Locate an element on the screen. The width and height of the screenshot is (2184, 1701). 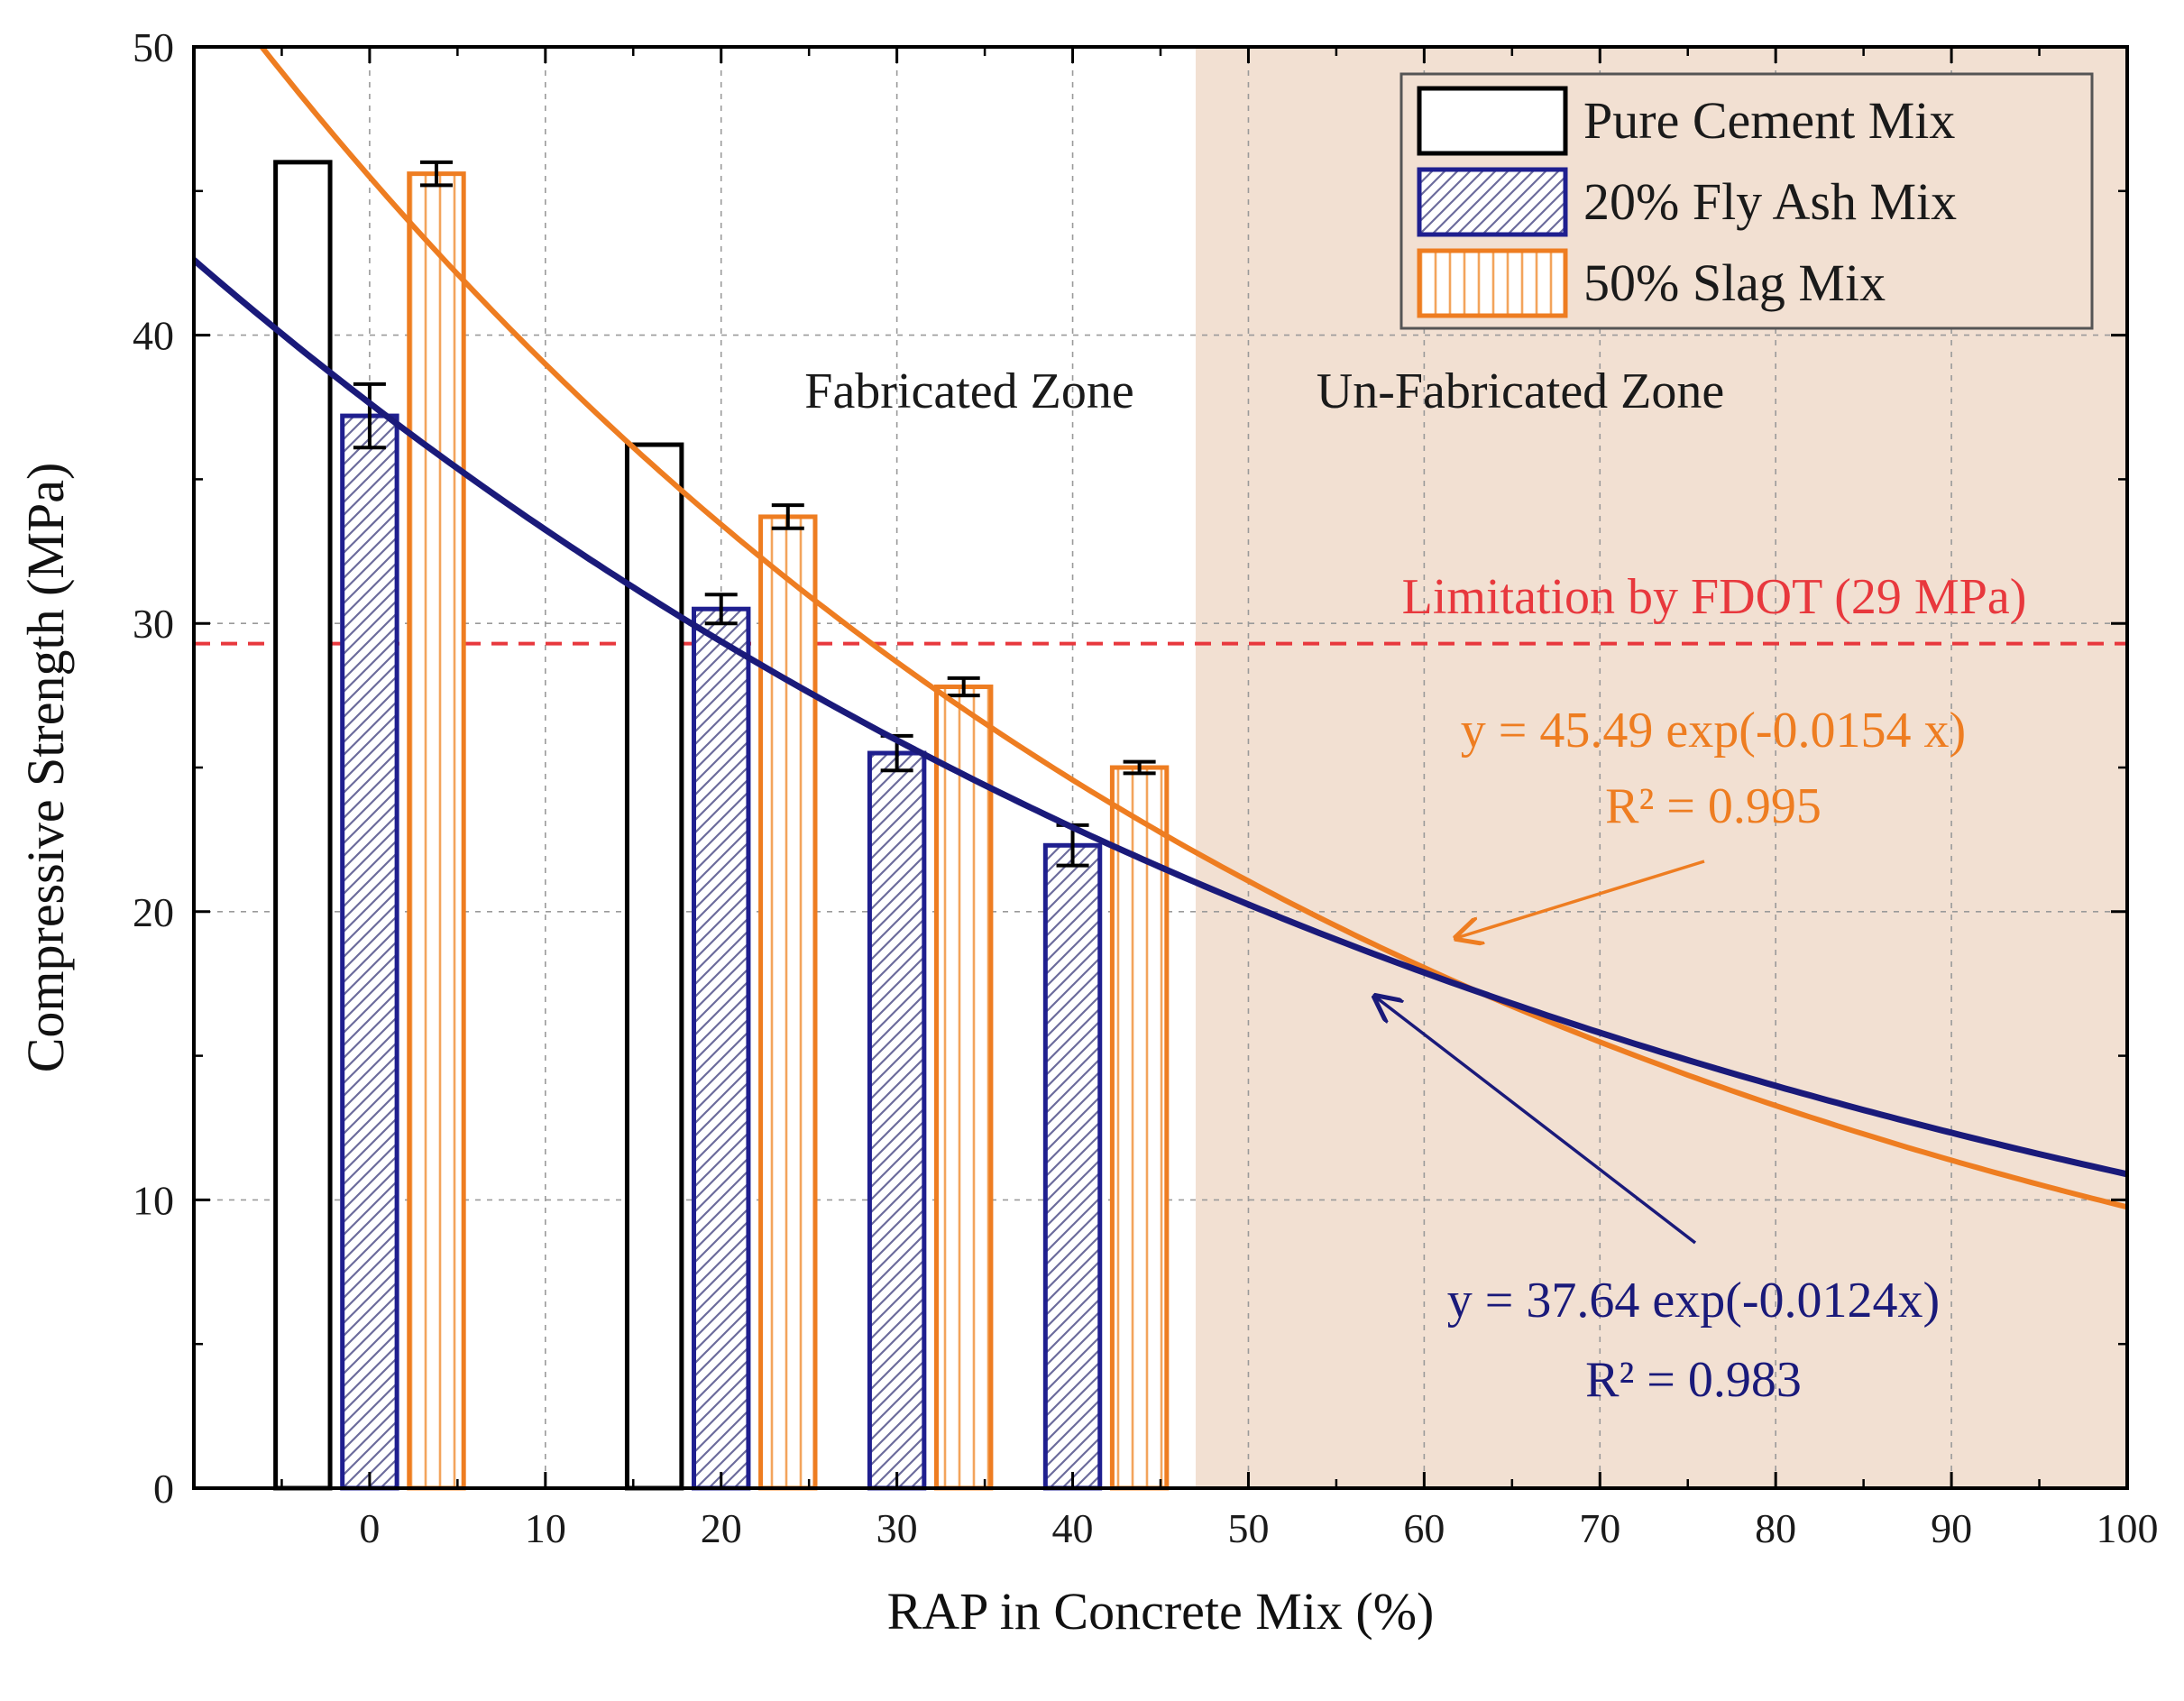
slag-fit-r2: R² = 0.995 is located at coordinates (1713, 806).